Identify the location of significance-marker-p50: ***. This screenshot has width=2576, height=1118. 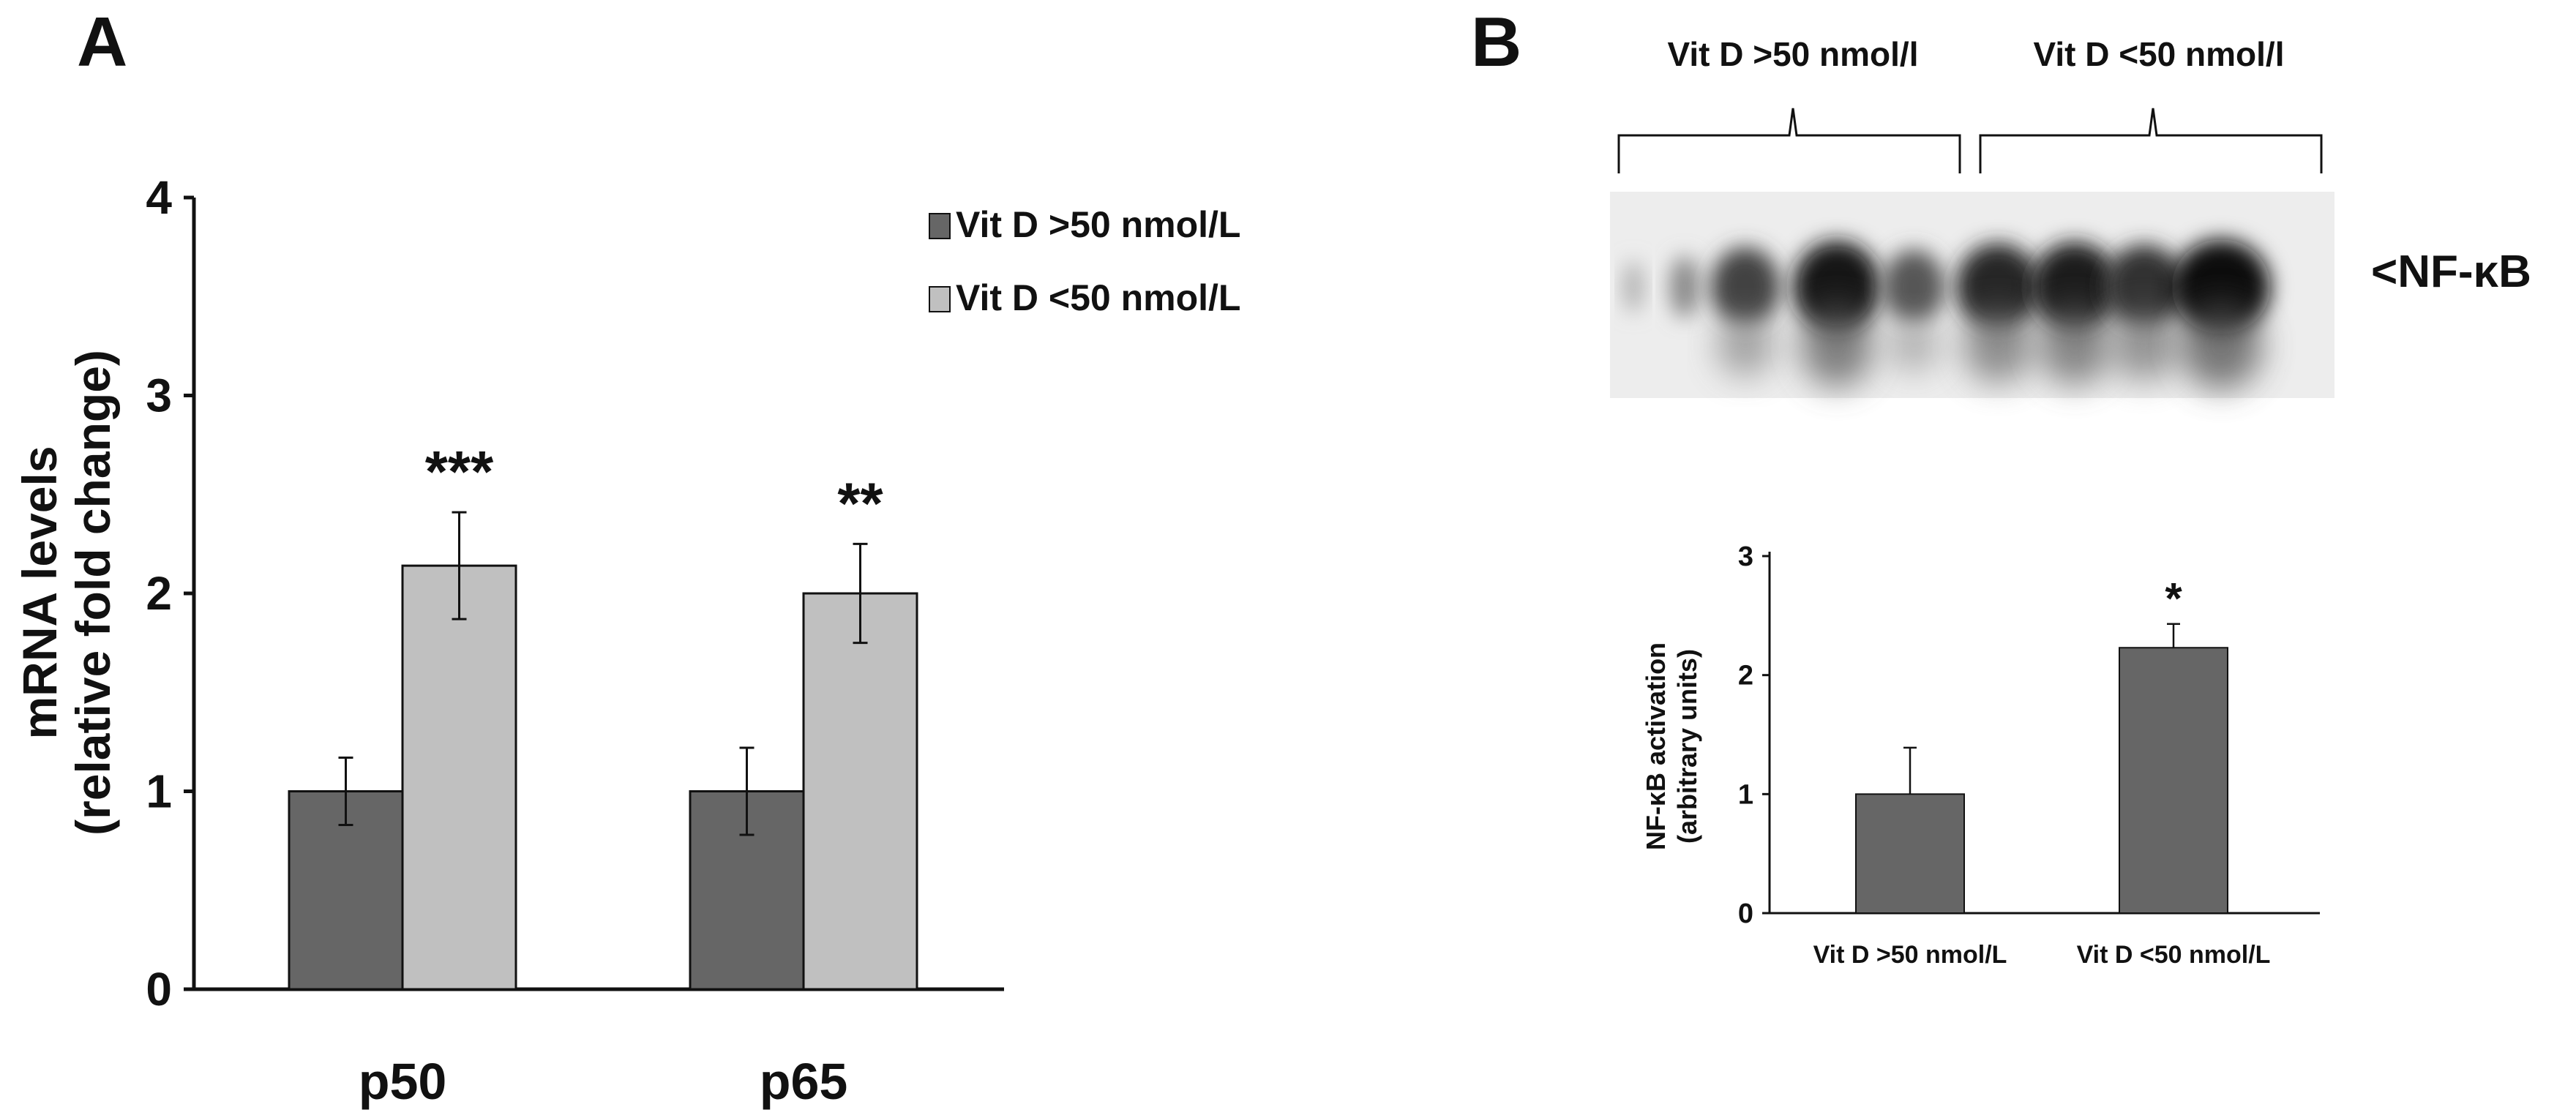
(459, 471).